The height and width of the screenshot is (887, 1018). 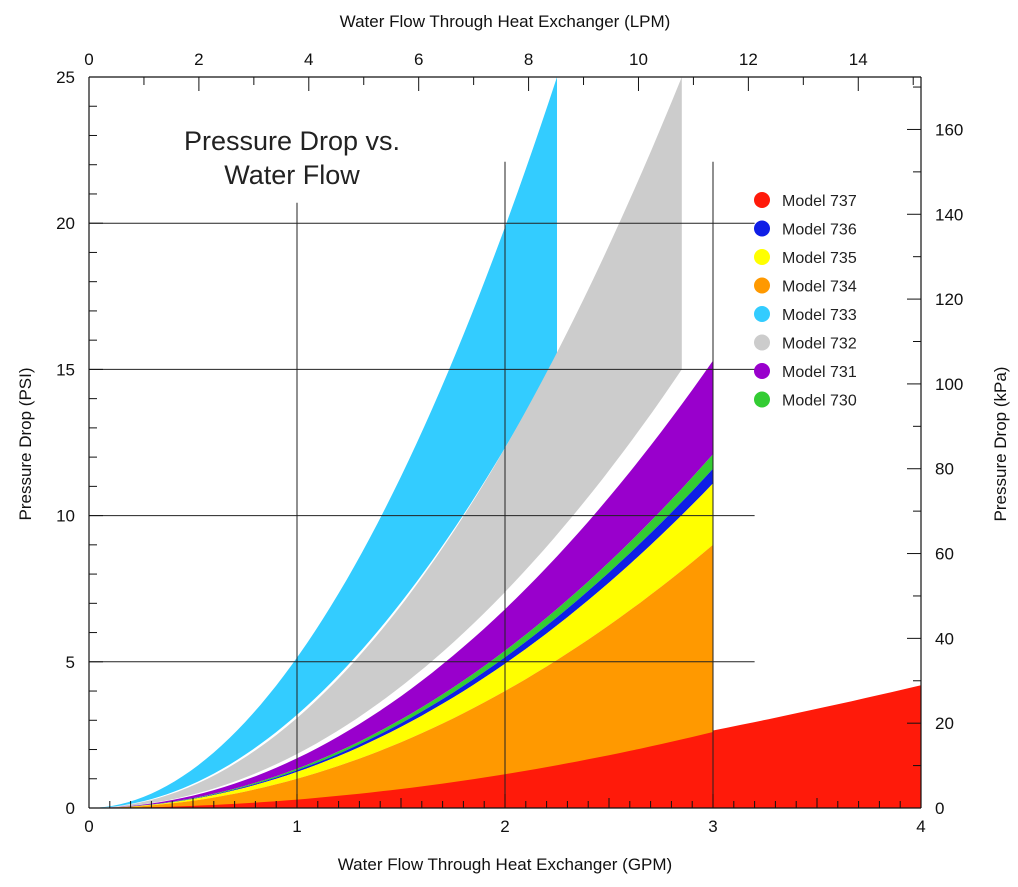 What do you see at coordinates (292, 175) in the screenshot?
I see `chart-title-line-2: Water Flow` at bounding box center [292, 175].